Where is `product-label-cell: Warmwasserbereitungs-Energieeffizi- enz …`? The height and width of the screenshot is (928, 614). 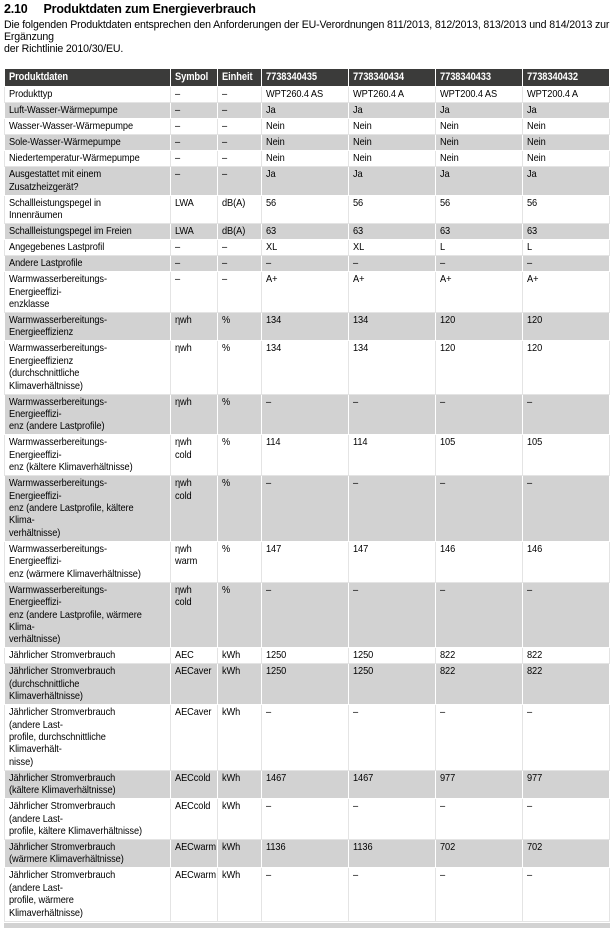 product-label-cell: Warmwasserbereitungs-Energieeffizi- enz … is located at coordinates (87, 455).